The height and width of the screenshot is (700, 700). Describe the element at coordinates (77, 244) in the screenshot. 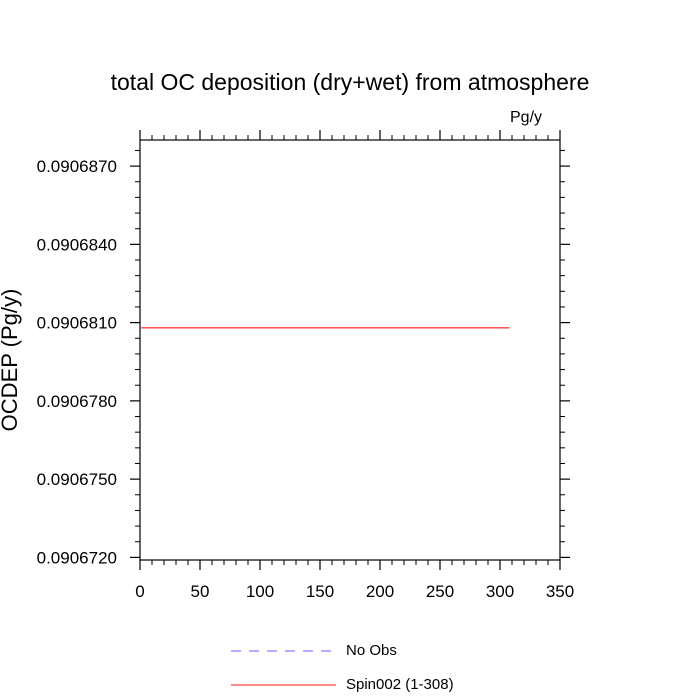

I see `y-tick-label: 0.0906840` at that location.